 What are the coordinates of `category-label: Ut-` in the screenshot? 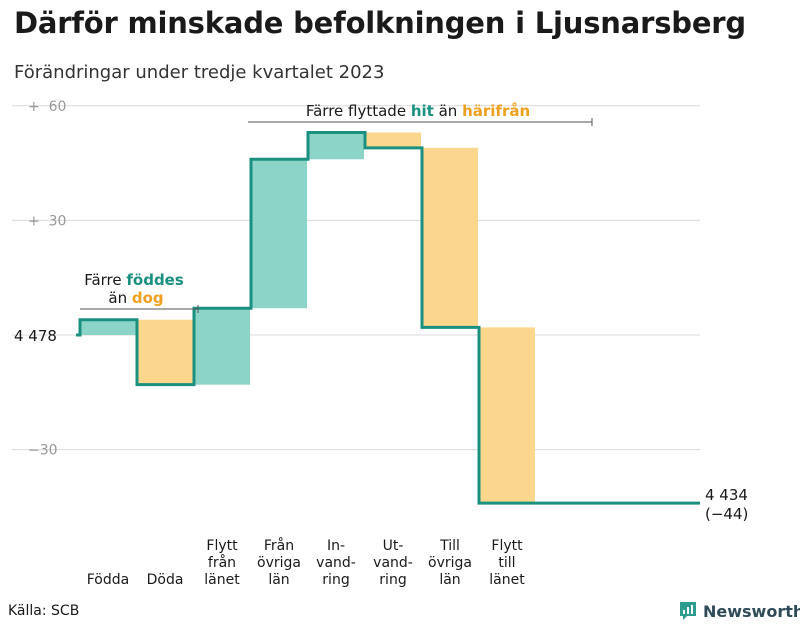 It's located at (393, 546).